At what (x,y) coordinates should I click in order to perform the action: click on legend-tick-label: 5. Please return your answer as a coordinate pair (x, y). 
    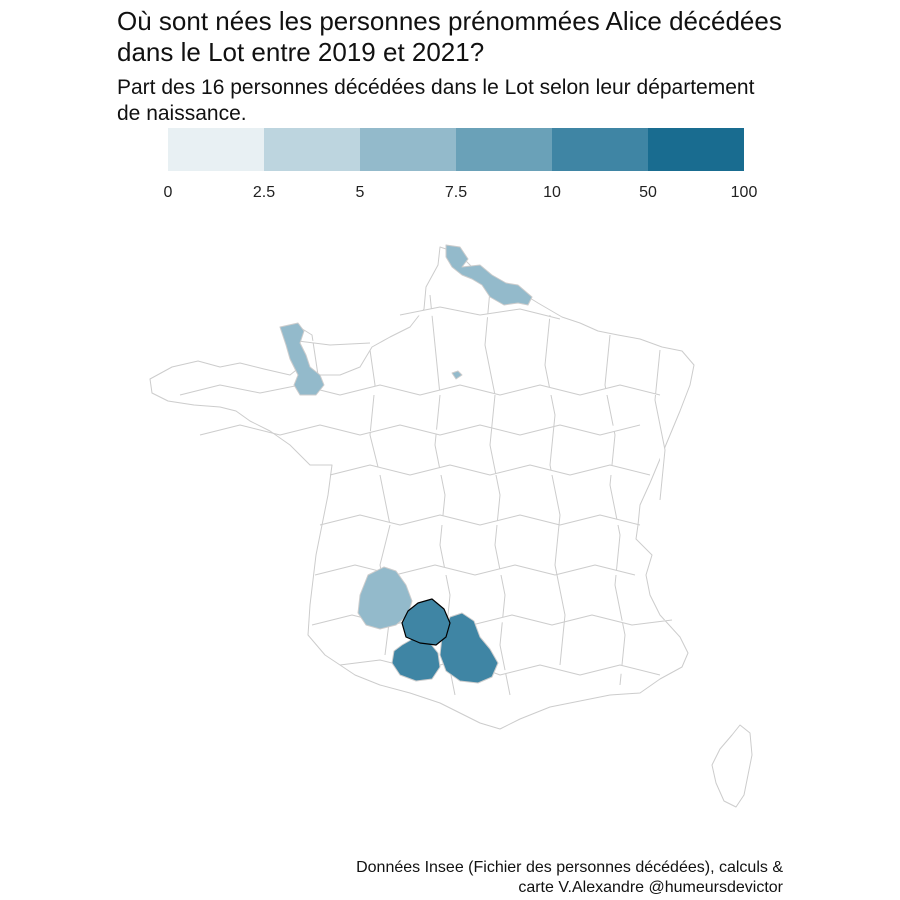
    Looking at the image, I should click on (360, 192).